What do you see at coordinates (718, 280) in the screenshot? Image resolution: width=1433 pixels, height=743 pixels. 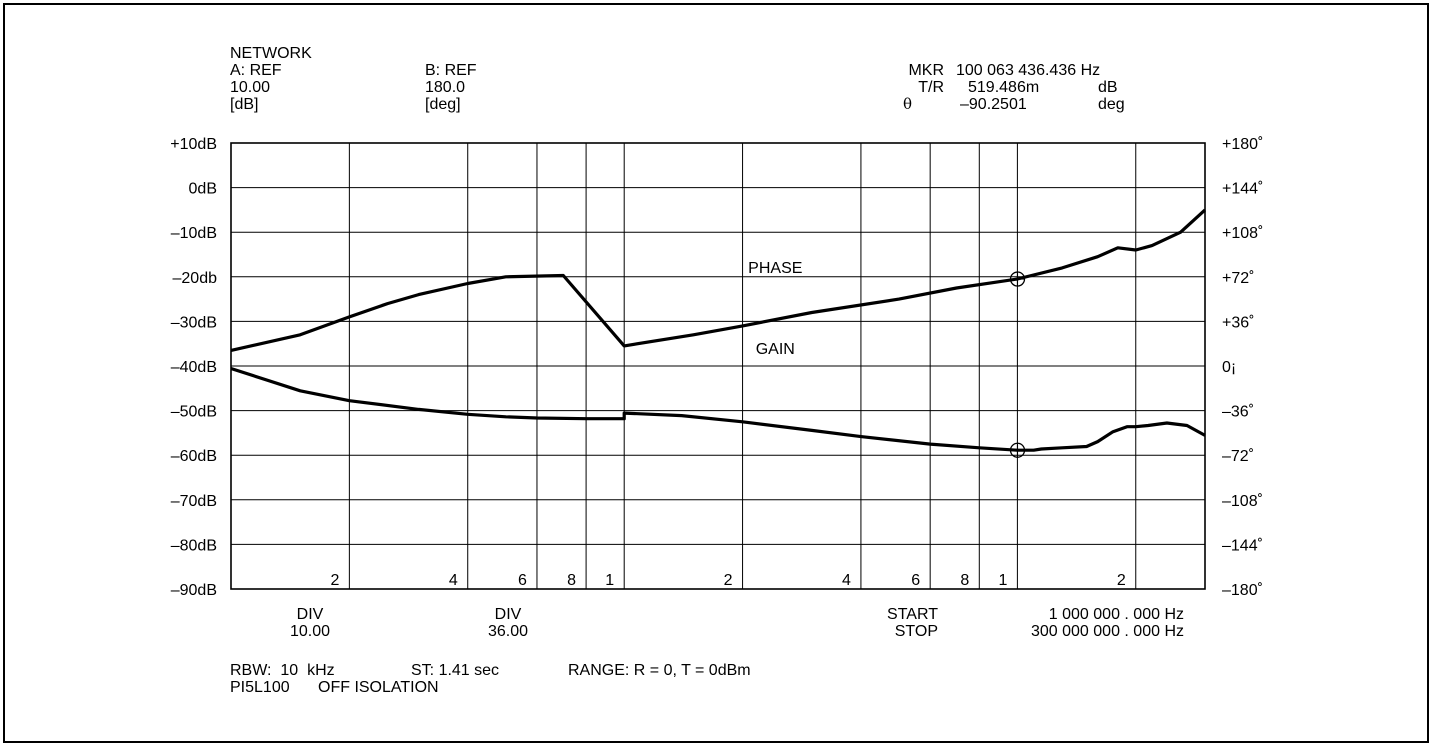 I see `series-gain-line` at bounding box center [718, 280].